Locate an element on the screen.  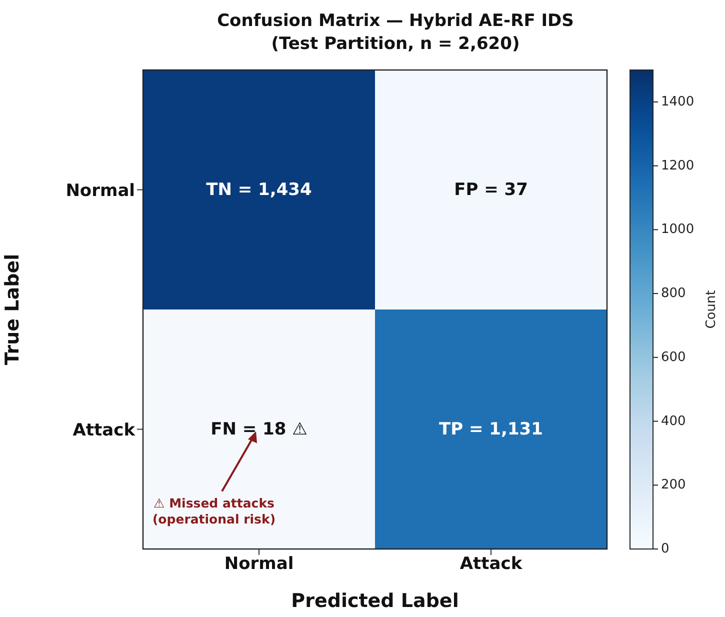
data-label: TP = 1,131 is located at coordinates (491, 429).